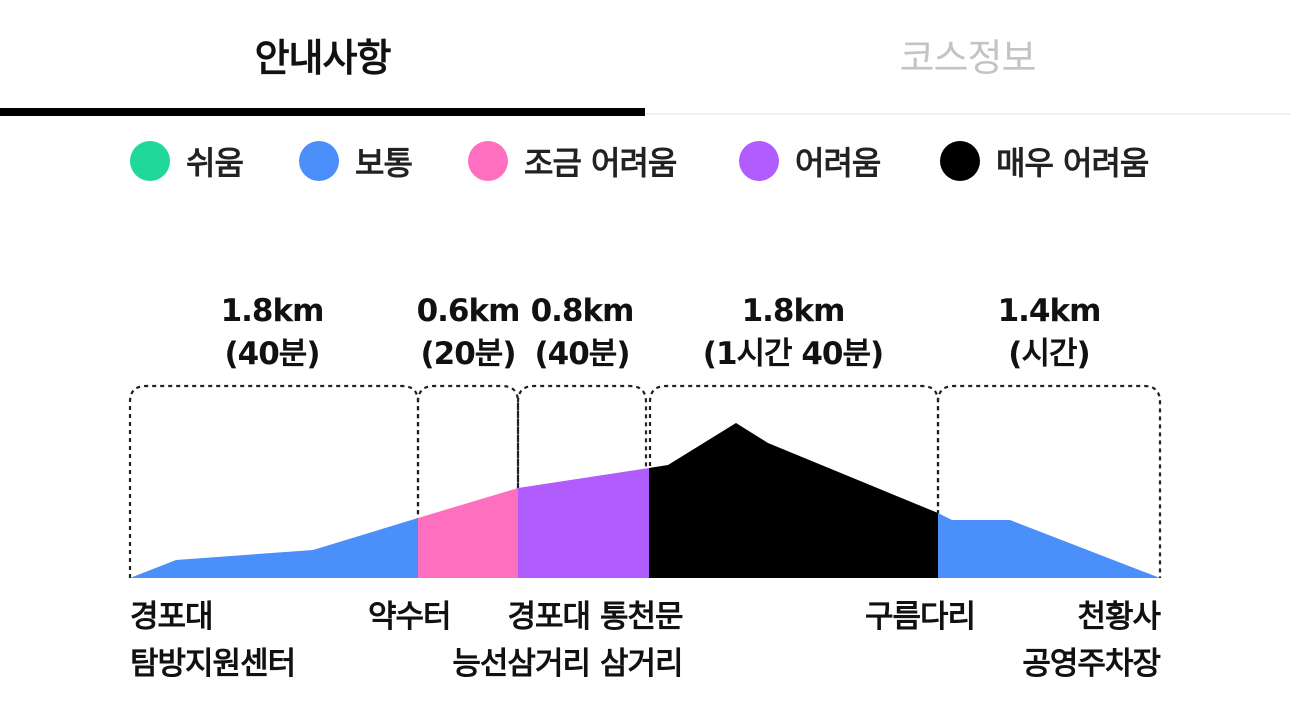  Describe the element at coordinates (1049, 333) in the screenshot. I see `segment-label-5: 1.4km (시간)` at that location.